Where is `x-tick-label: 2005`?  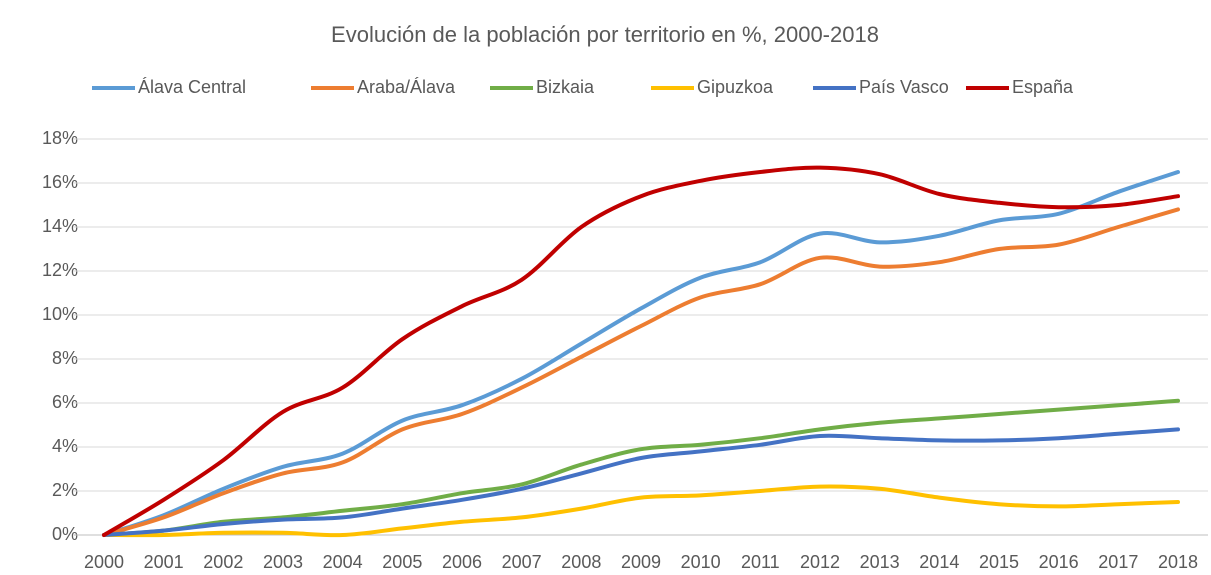
x-tick-label: 2005 is located at coordinates (402, 562).